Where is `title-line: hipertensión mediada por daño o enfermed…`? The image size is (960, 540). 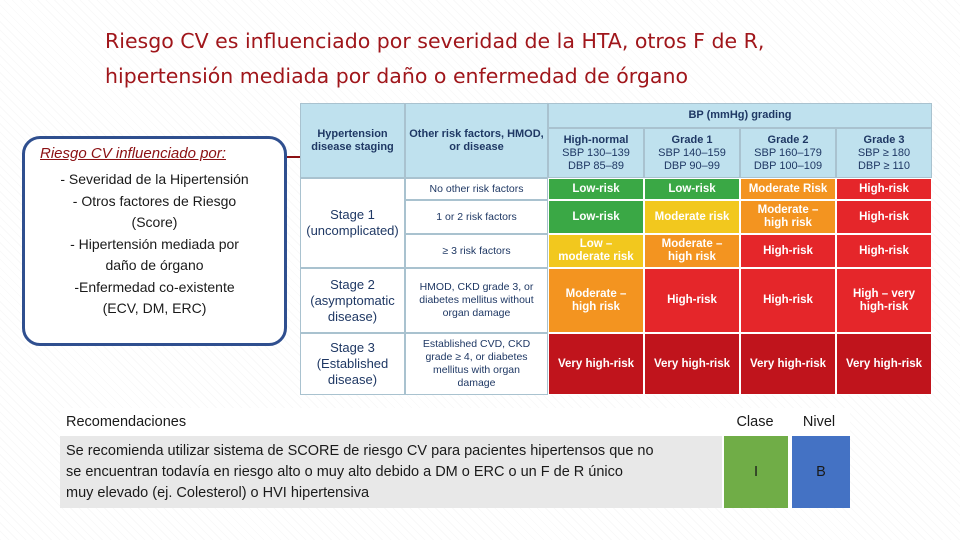
title-line: hipertensión mediada por daño o enfermed… is located at coordinates (396, 76).